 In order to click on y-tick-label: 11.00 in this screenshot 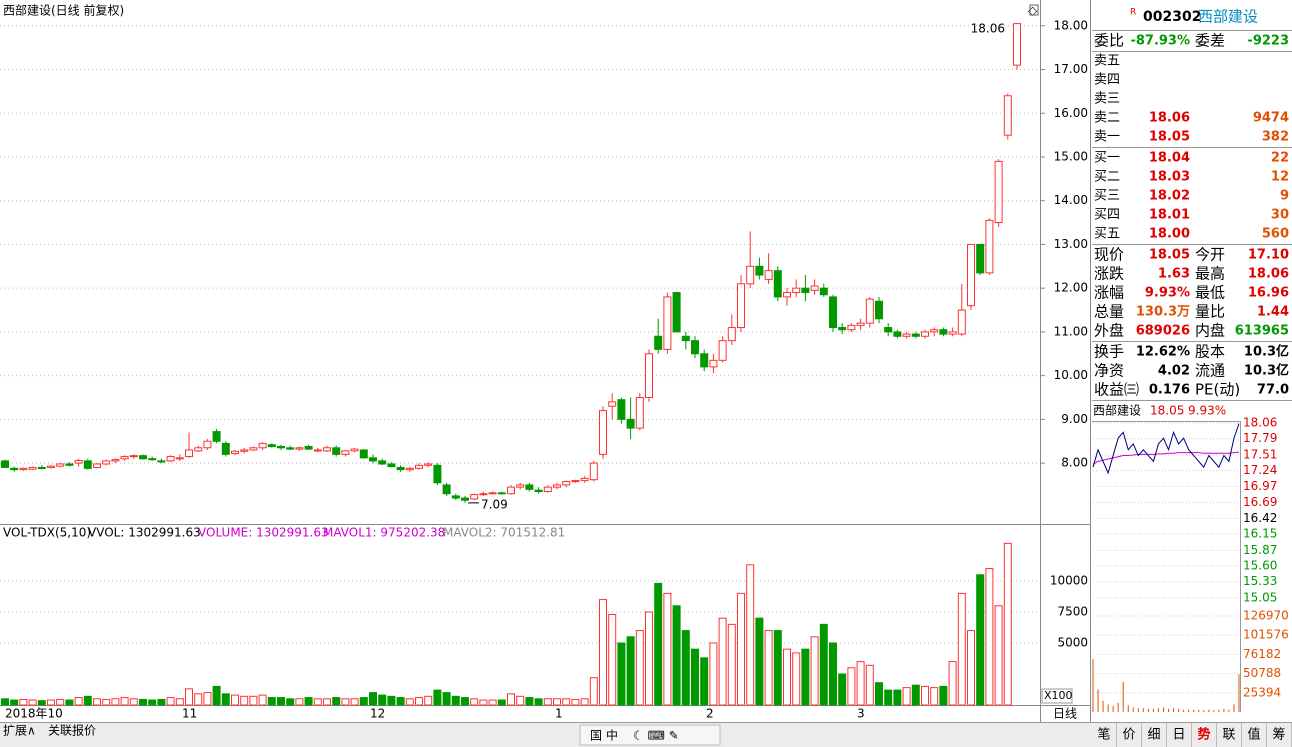, I will do `click(1071, 331)`.